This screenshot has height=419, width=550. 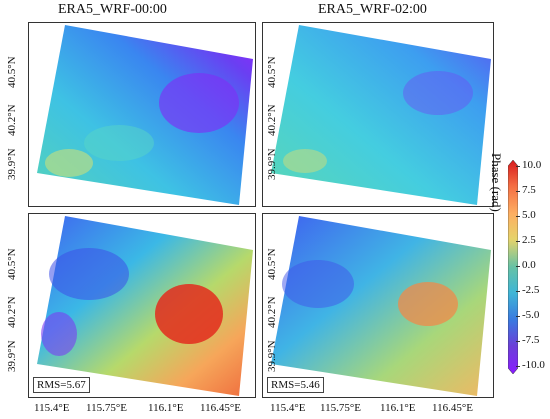 What do you see at coordinates (496, 182) in the screenshot?
I see `colorbar-title: Phase (rad)` at bounding box center [496, 182].